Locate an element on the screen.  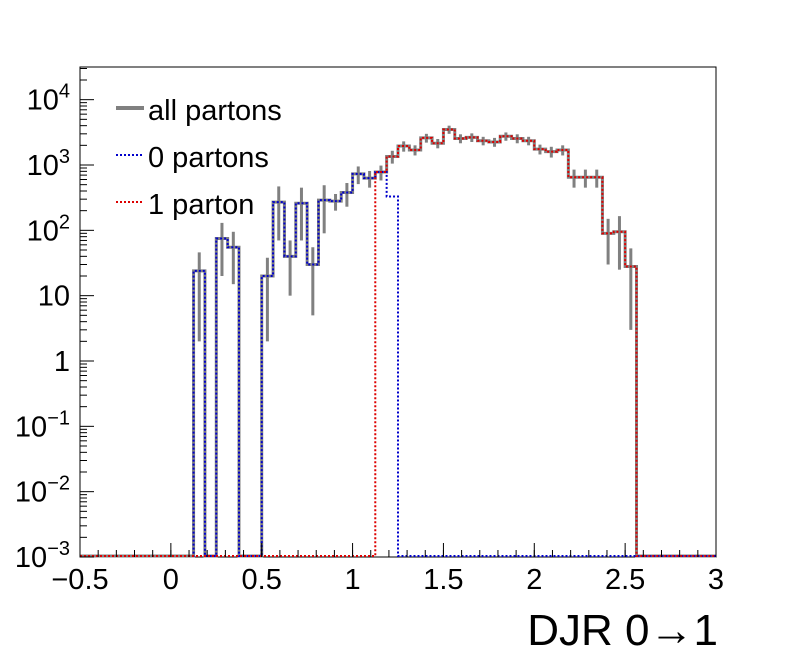
legend-label: all partons is located at coordinates (215, 111).